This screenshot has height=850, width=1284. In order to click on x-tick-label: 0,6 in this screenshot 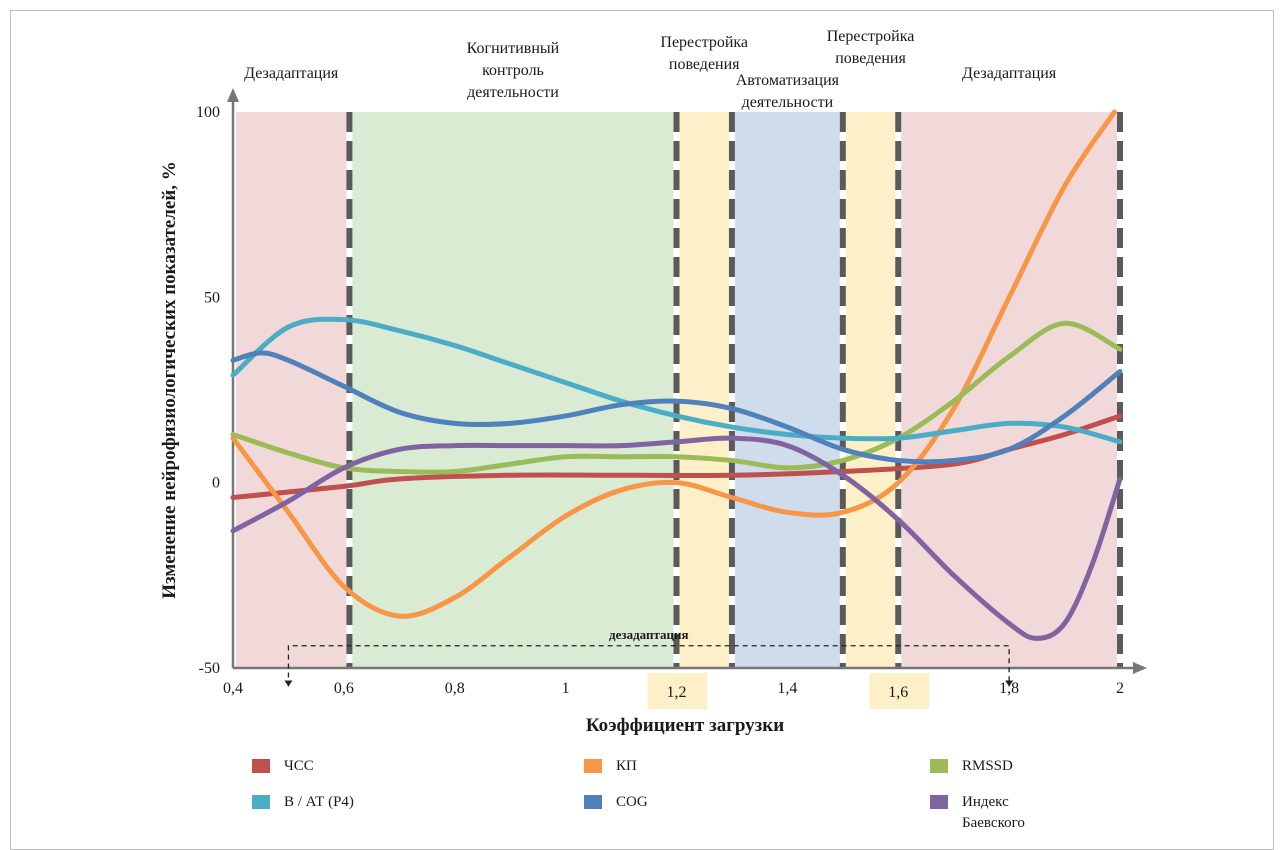, I will do `click(344, 688)`.